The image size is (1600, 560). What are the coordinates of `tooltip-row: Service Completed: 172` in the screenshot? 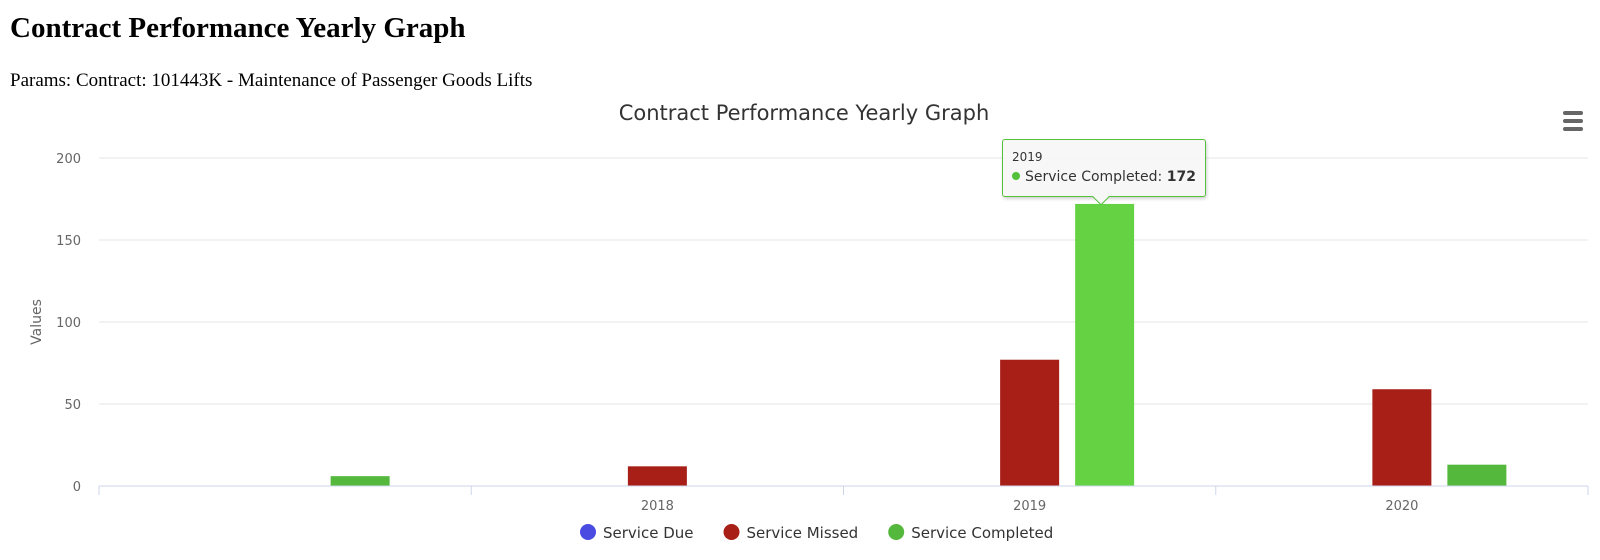 It's located at (1104, 177).